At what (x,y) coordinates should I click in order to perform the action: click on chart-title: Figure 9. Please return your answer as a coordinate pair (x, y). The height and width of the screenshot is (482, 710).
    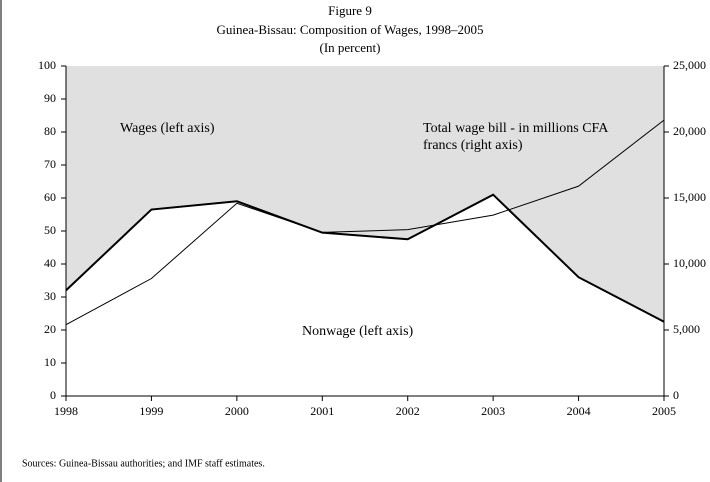
    Looking at the image, I should click on (350, 10).